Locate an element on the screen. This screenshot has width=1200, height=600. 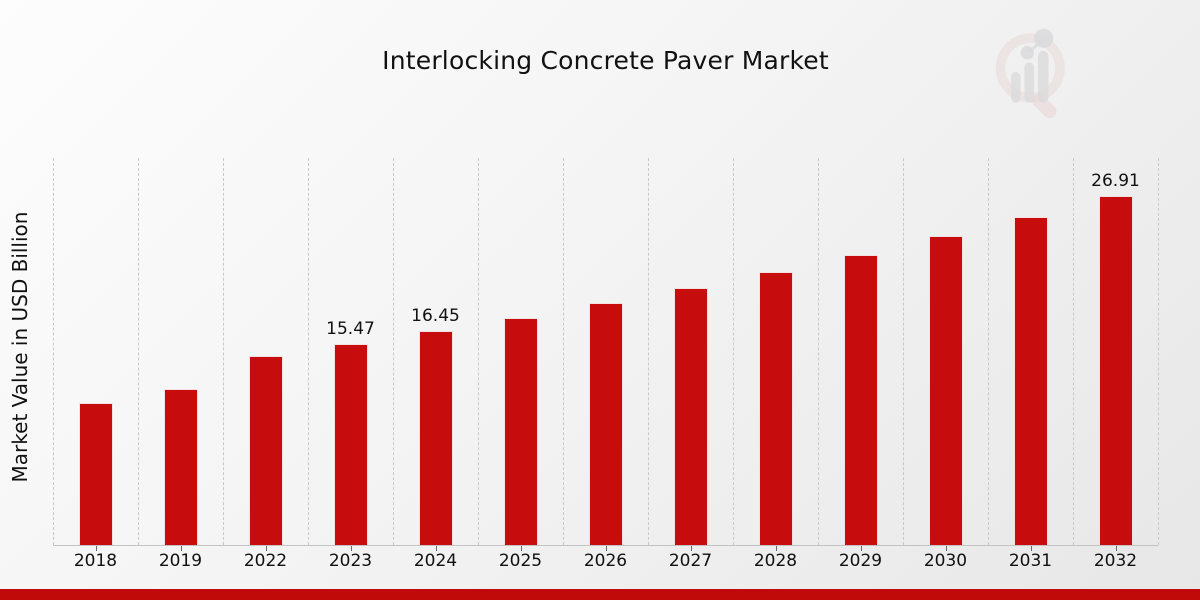
bar-value-label-2032: 26.91 is located at coordinates (1115, 180).